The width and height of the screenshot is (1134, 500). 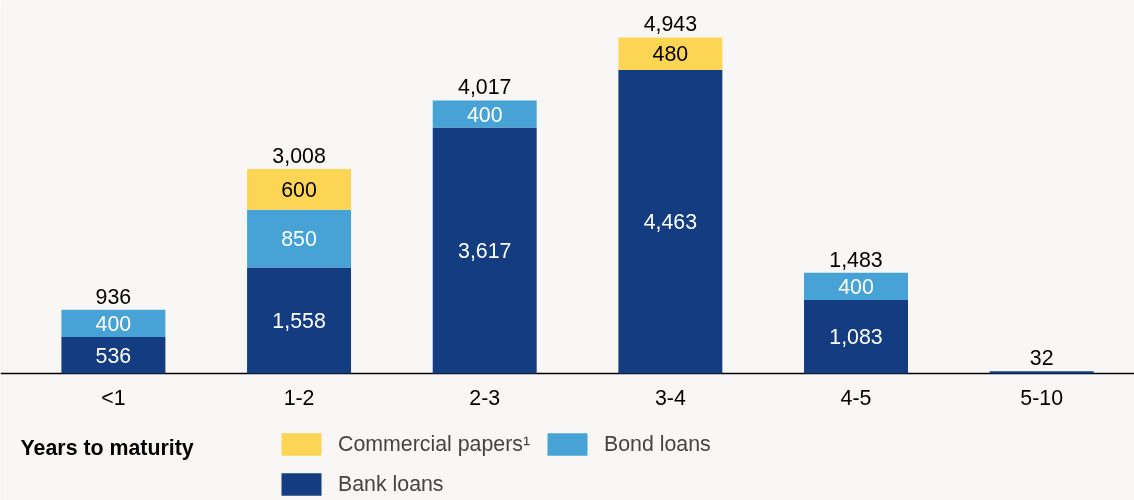 What do you see at coordinates (299, 398) in the screenshot?
I see `x-tick-label: 1-2` at bounding box center [299, 398].